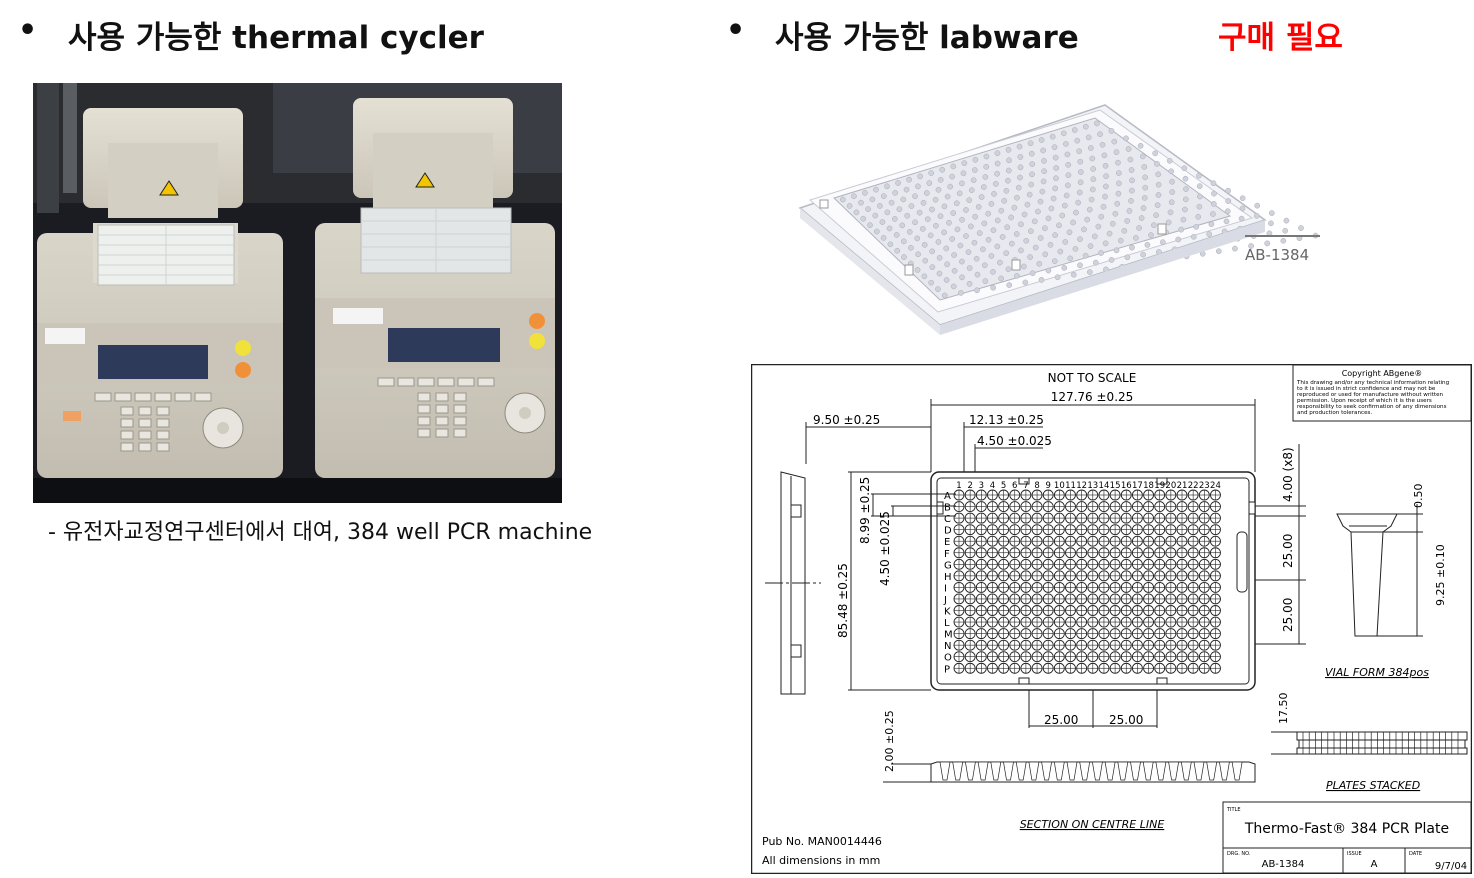 The height and width of the screenshot is (878, 1474). What do you see at coordinates (821, 860) in the screenshot?
I see `units-note: All dimensions in mm` at bounding box center [821, 860].